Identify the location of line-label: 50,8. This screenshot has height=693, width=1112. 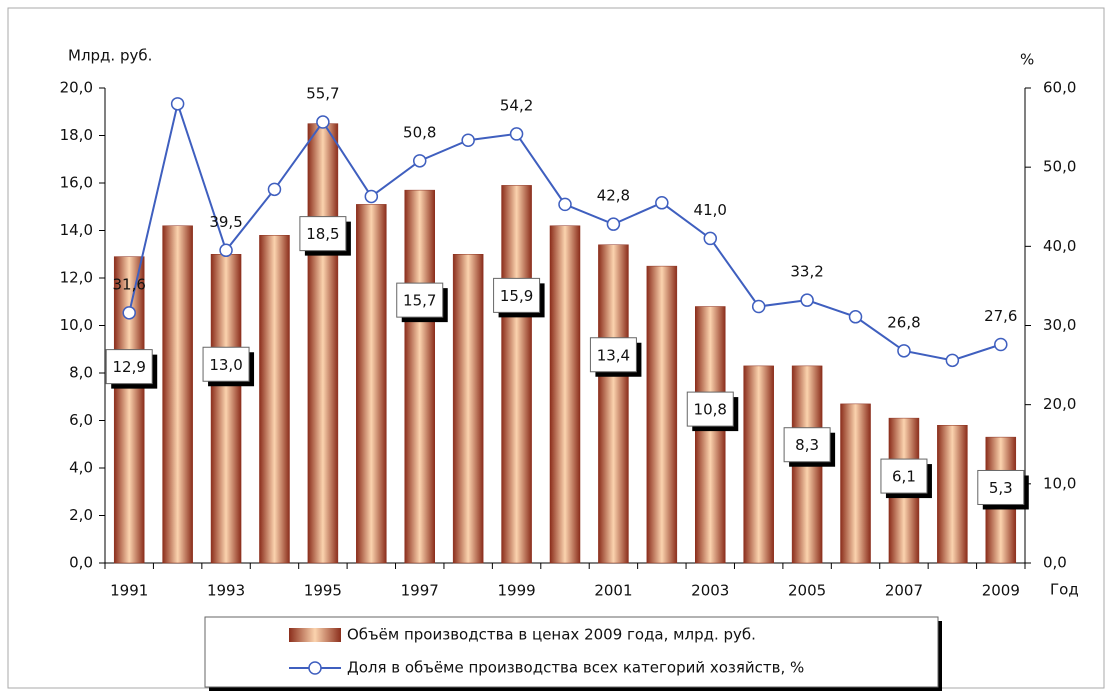
(419, 132).